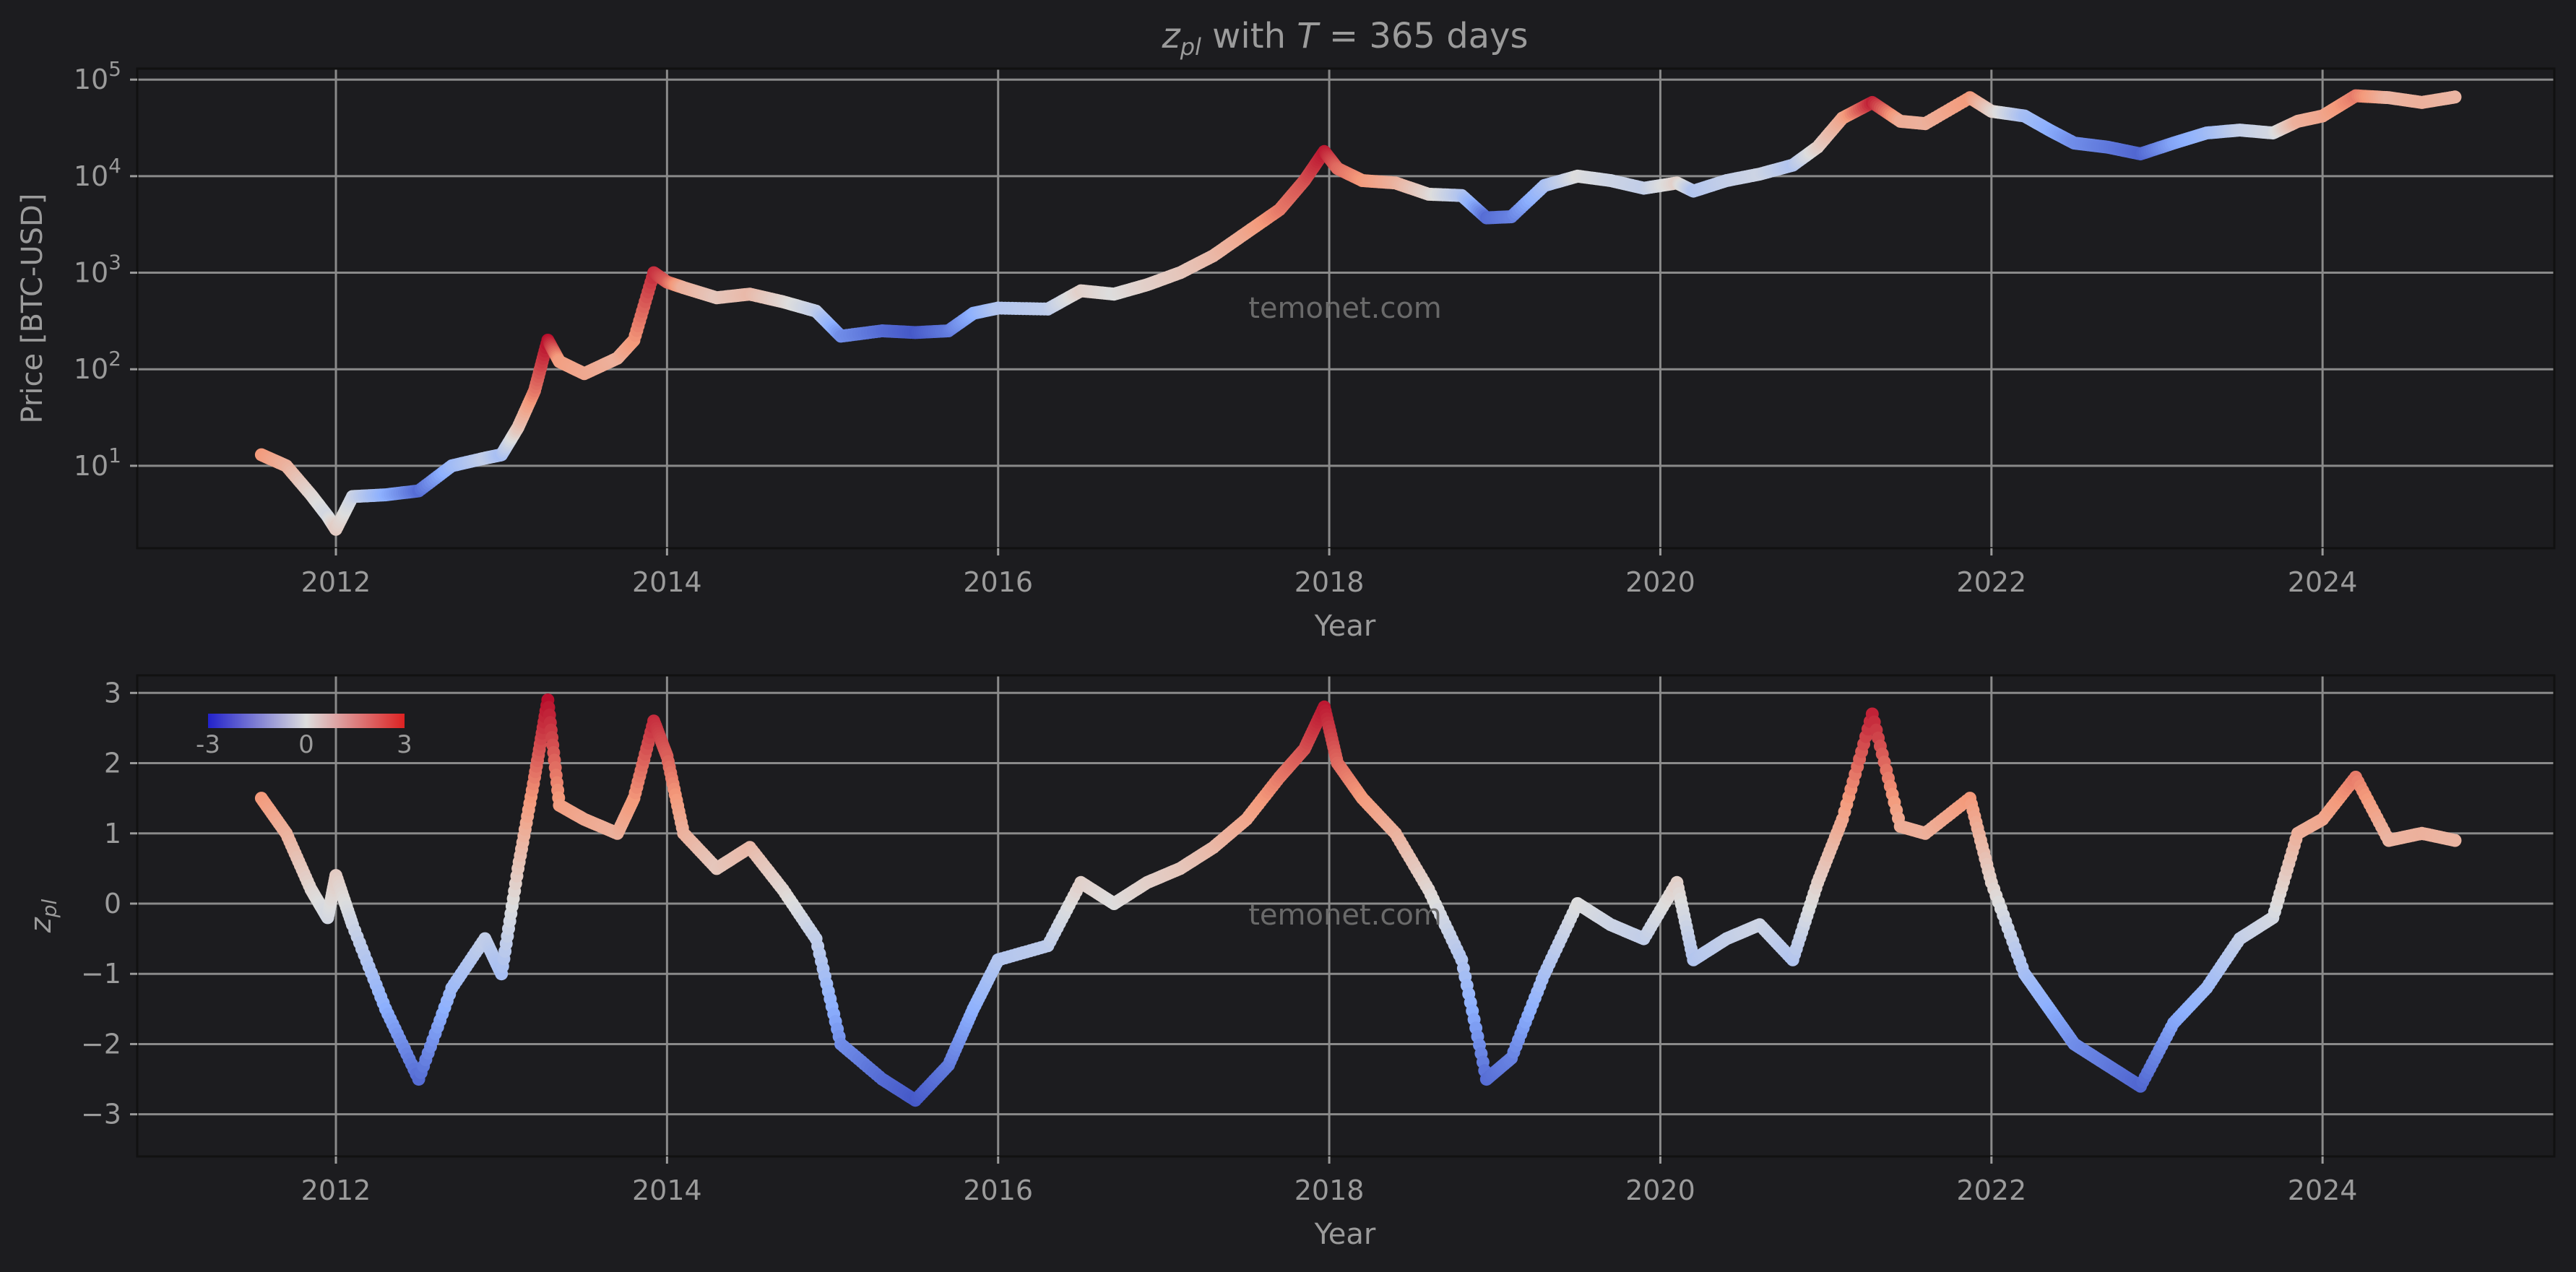  I want to click on top-data-point, so click(2455, 97).